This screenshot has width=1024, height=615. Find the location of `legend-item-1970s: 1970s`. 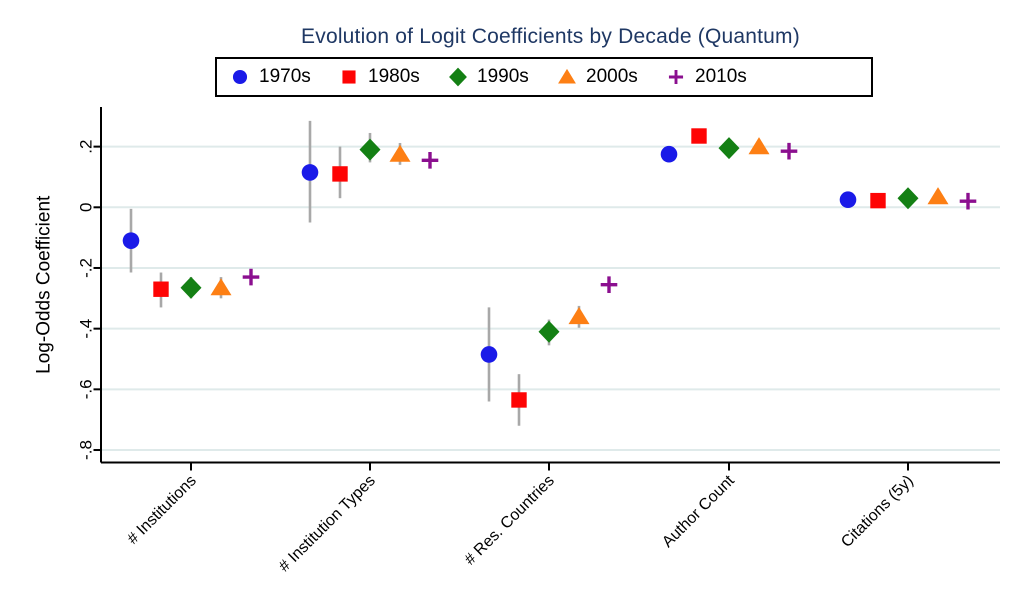

legend-item-1970s: 1970s is located at coordinates (283, 77).